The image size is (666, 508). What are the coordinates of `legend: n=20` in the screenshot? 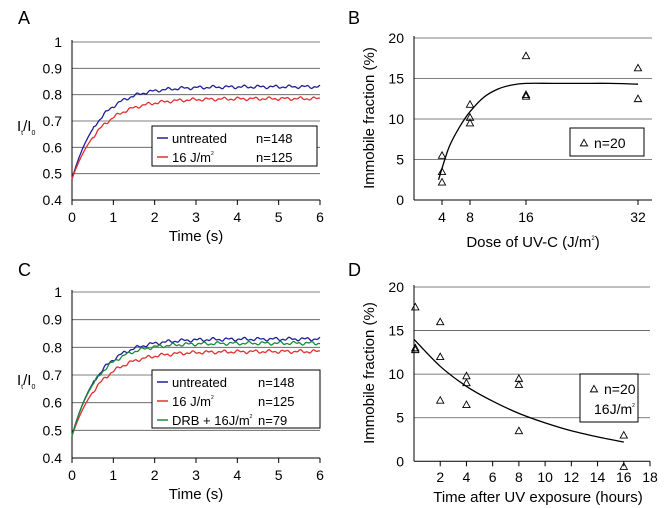 It's located at (607, 142).